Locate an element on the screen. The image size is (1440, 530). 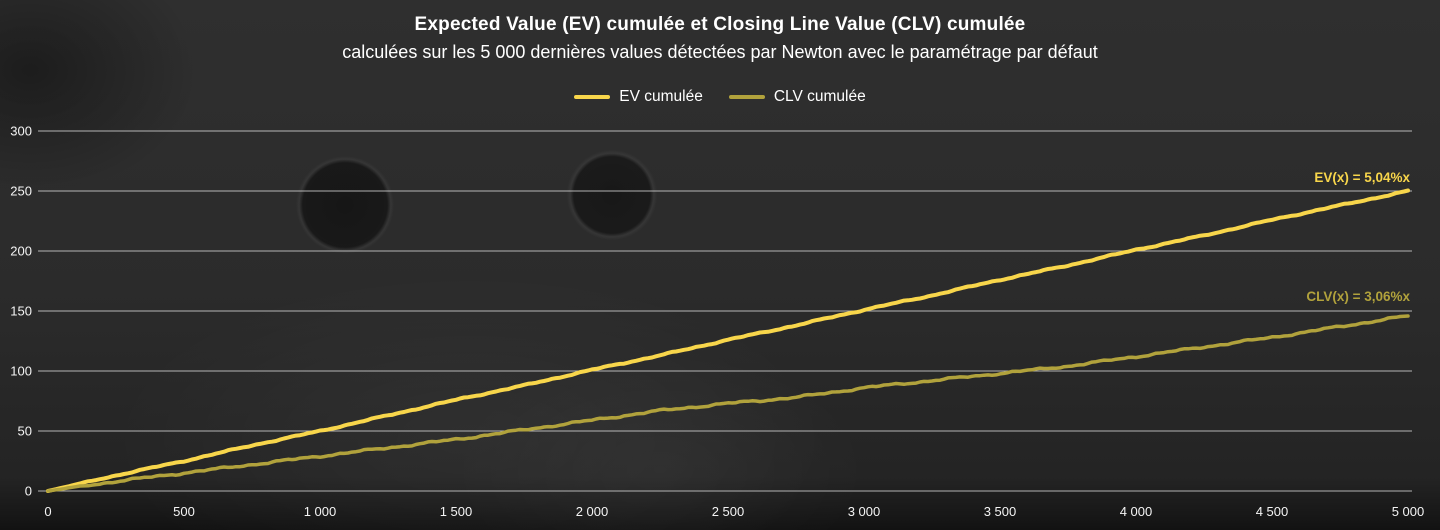
x-tick-label: 0 is located at coordinates (47, 511).